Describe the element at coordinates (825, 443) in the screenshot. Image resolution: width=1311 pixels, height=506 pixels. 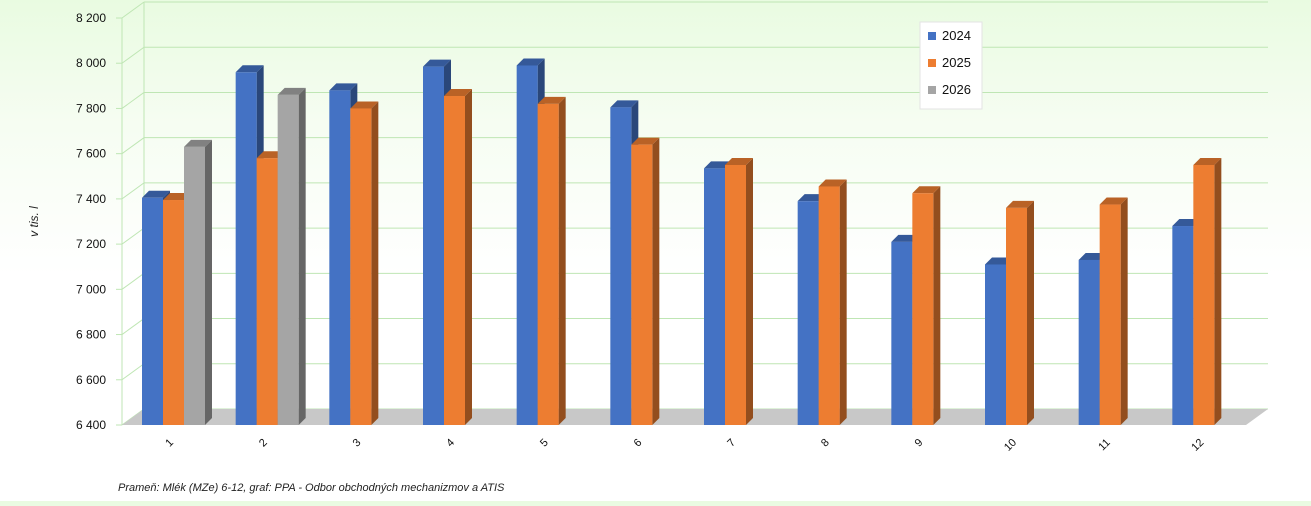
I see `x-tick-label: 8` at that location.